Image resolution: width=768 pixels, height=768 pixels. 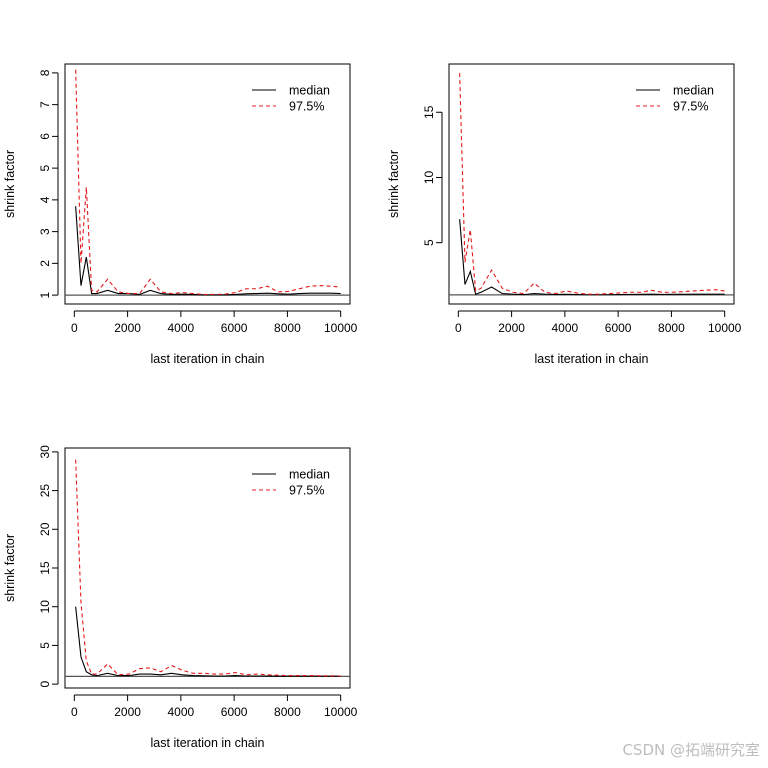 I want to click on watermark: CSDN @拓端研究室, so click(x=691, y=750).